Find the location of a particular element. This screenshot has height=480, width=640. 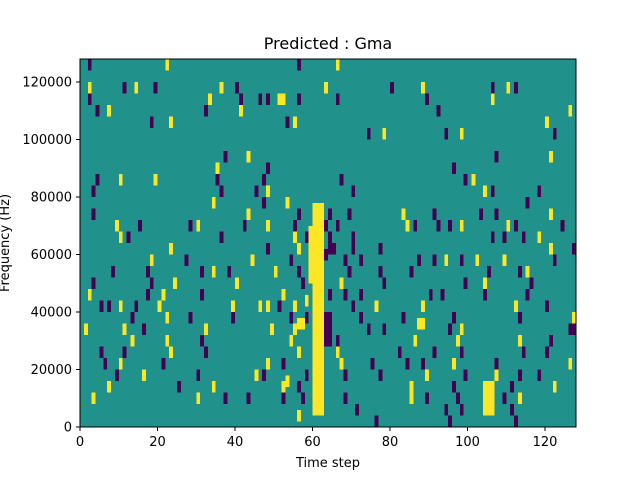

y-axis-label: Frequency (Hz) is located at coordinates (6, 243).